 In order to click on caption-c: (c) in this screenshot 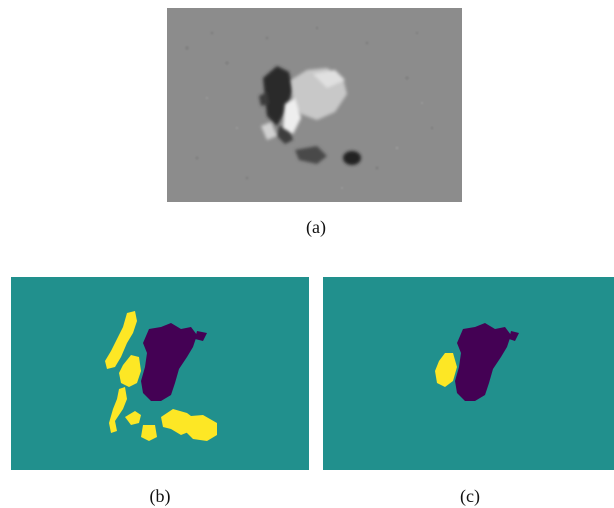, I will do `click(470, 496)`.